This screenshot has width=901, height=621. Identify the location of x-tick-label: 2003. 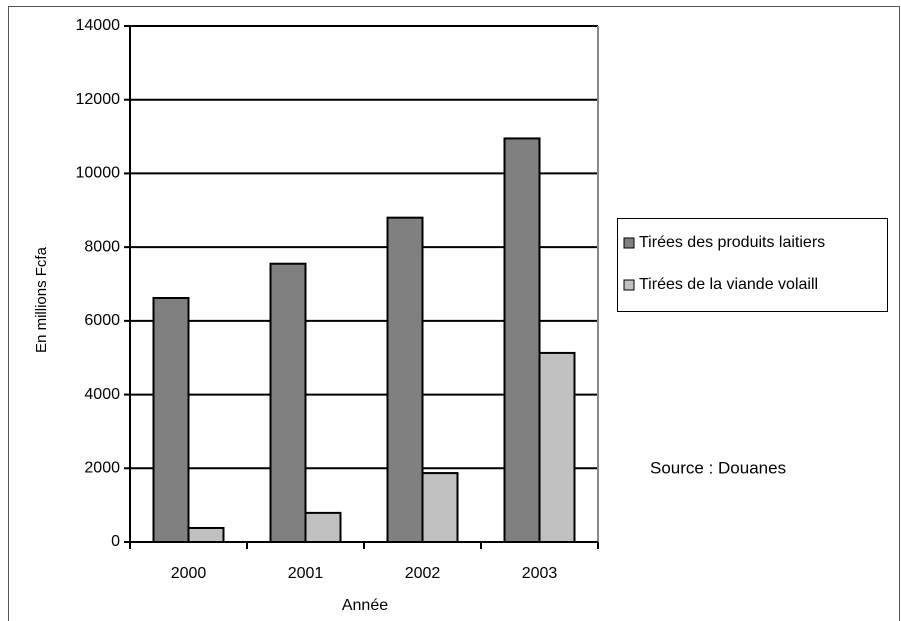
(540, 573).